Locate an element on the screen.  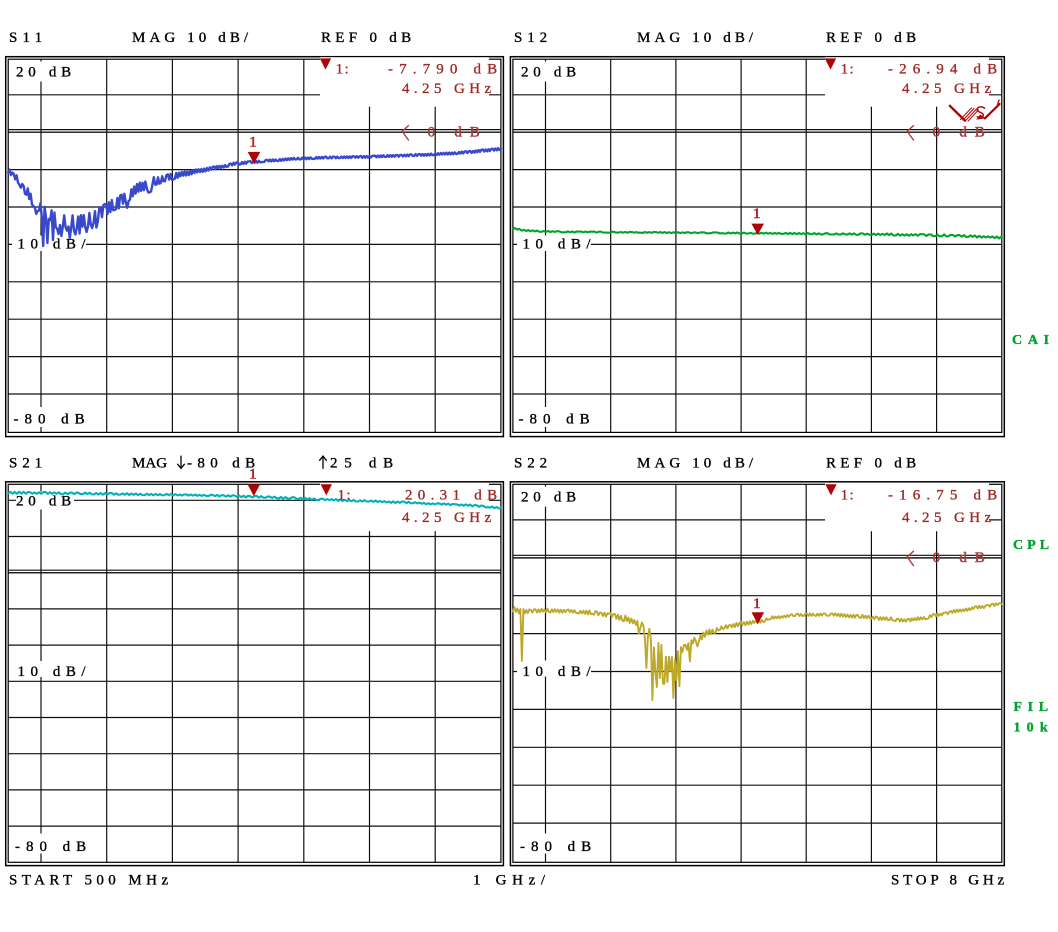
svg-text: CPL is located at coordinates (1032, 545).